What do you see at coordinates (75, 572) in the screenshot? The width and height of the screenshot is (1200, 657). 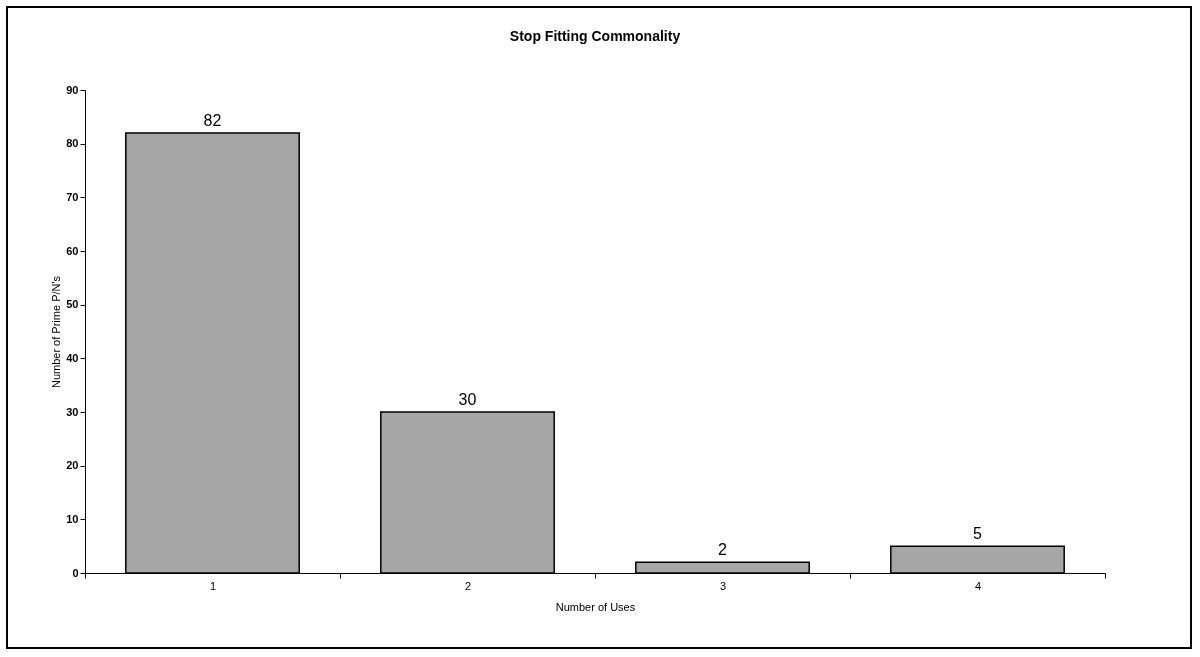 I see `y-tick-label: 0` at bounding box center [75, 572].